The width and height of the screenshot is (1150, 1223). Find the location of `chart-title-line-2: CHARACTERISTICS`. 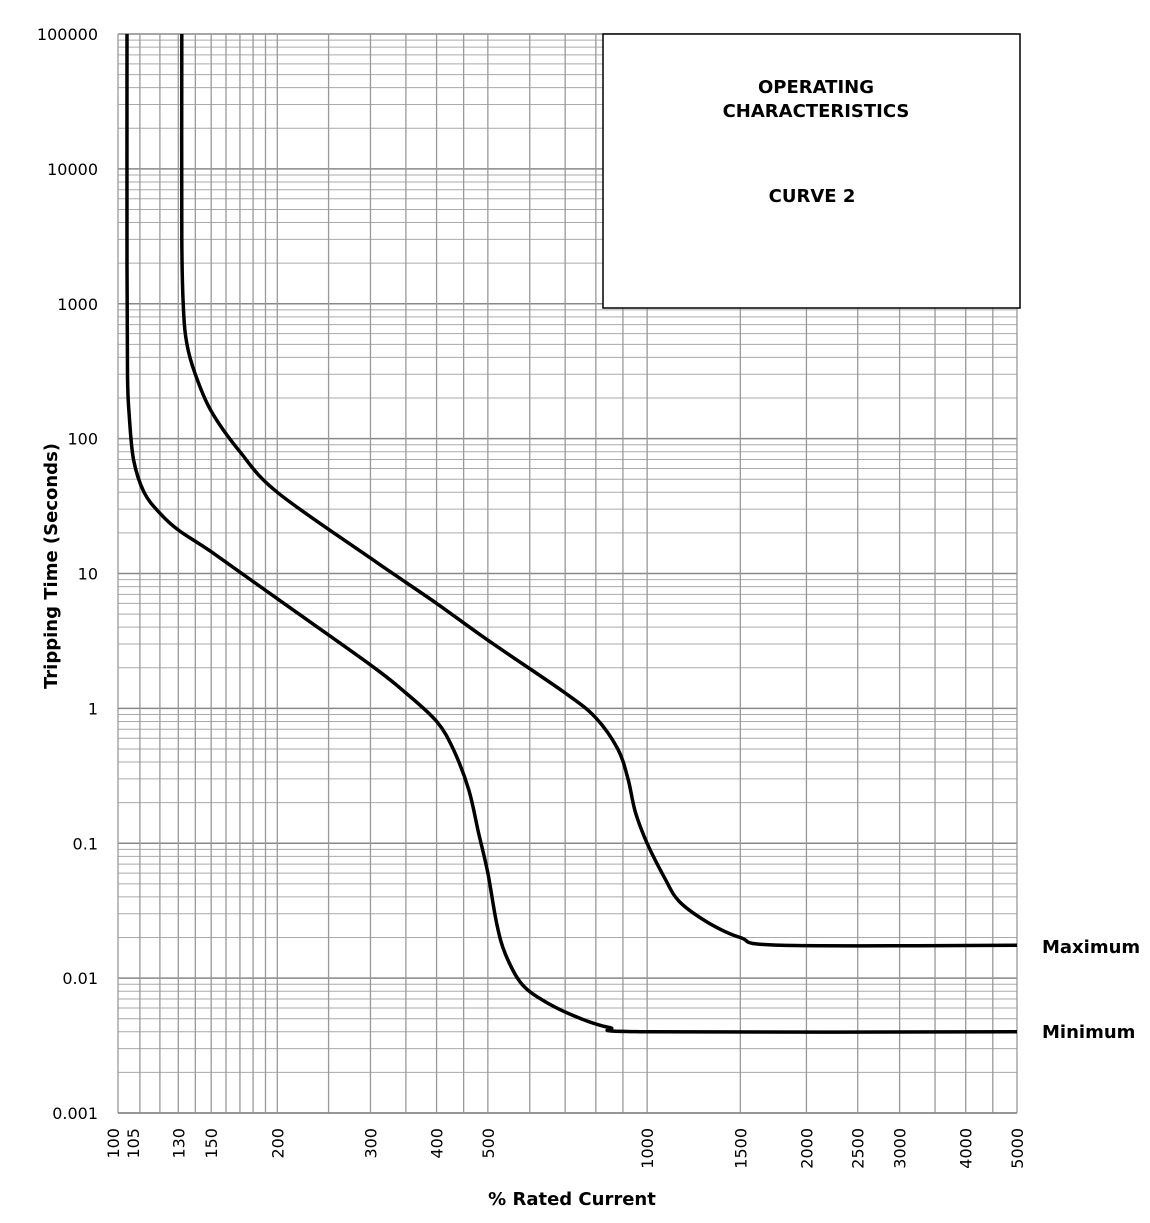

chart-title-line-2: CHARACTERISTICS is located at coordinates (816, 111).